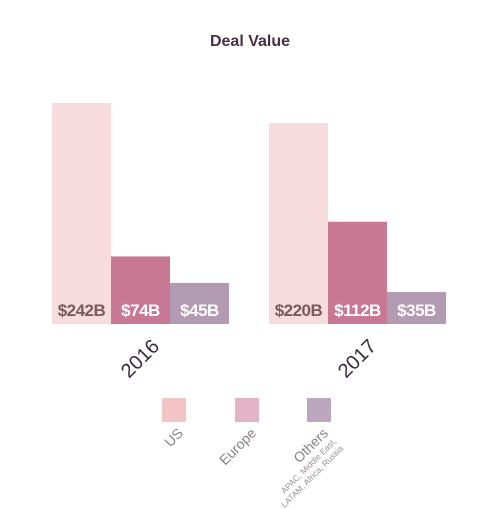  I want to click on legend-swatch-europe, so click(247, 410).